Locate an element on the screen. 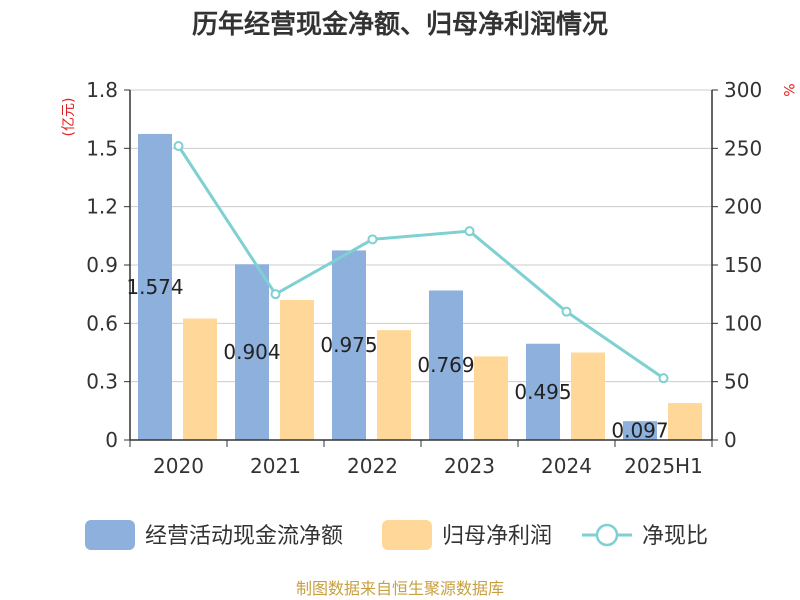  bar-value-label: 0.769 is located at coordinates (445, 365).